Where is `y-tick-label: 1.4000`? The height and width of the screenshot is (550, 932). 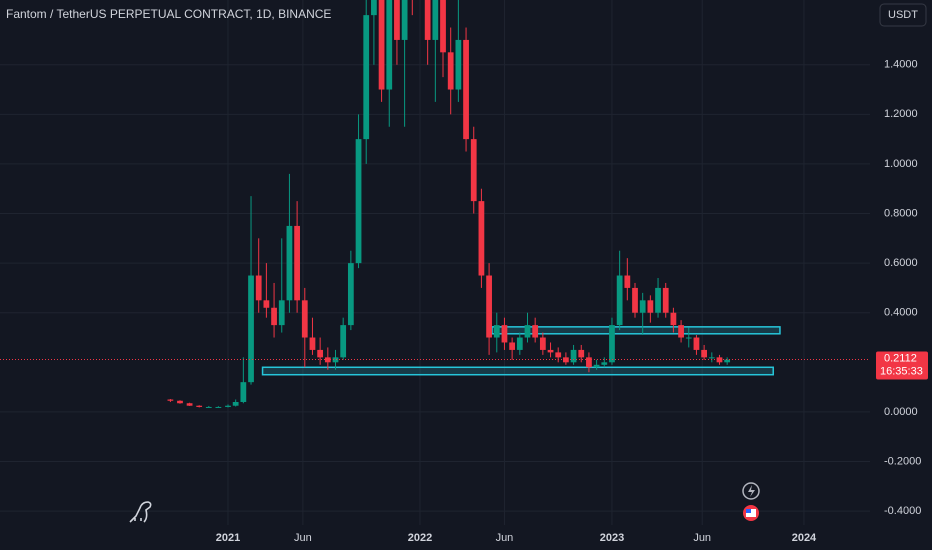 y-tick-label: 1.4000 is located at coordinates (901, 65).